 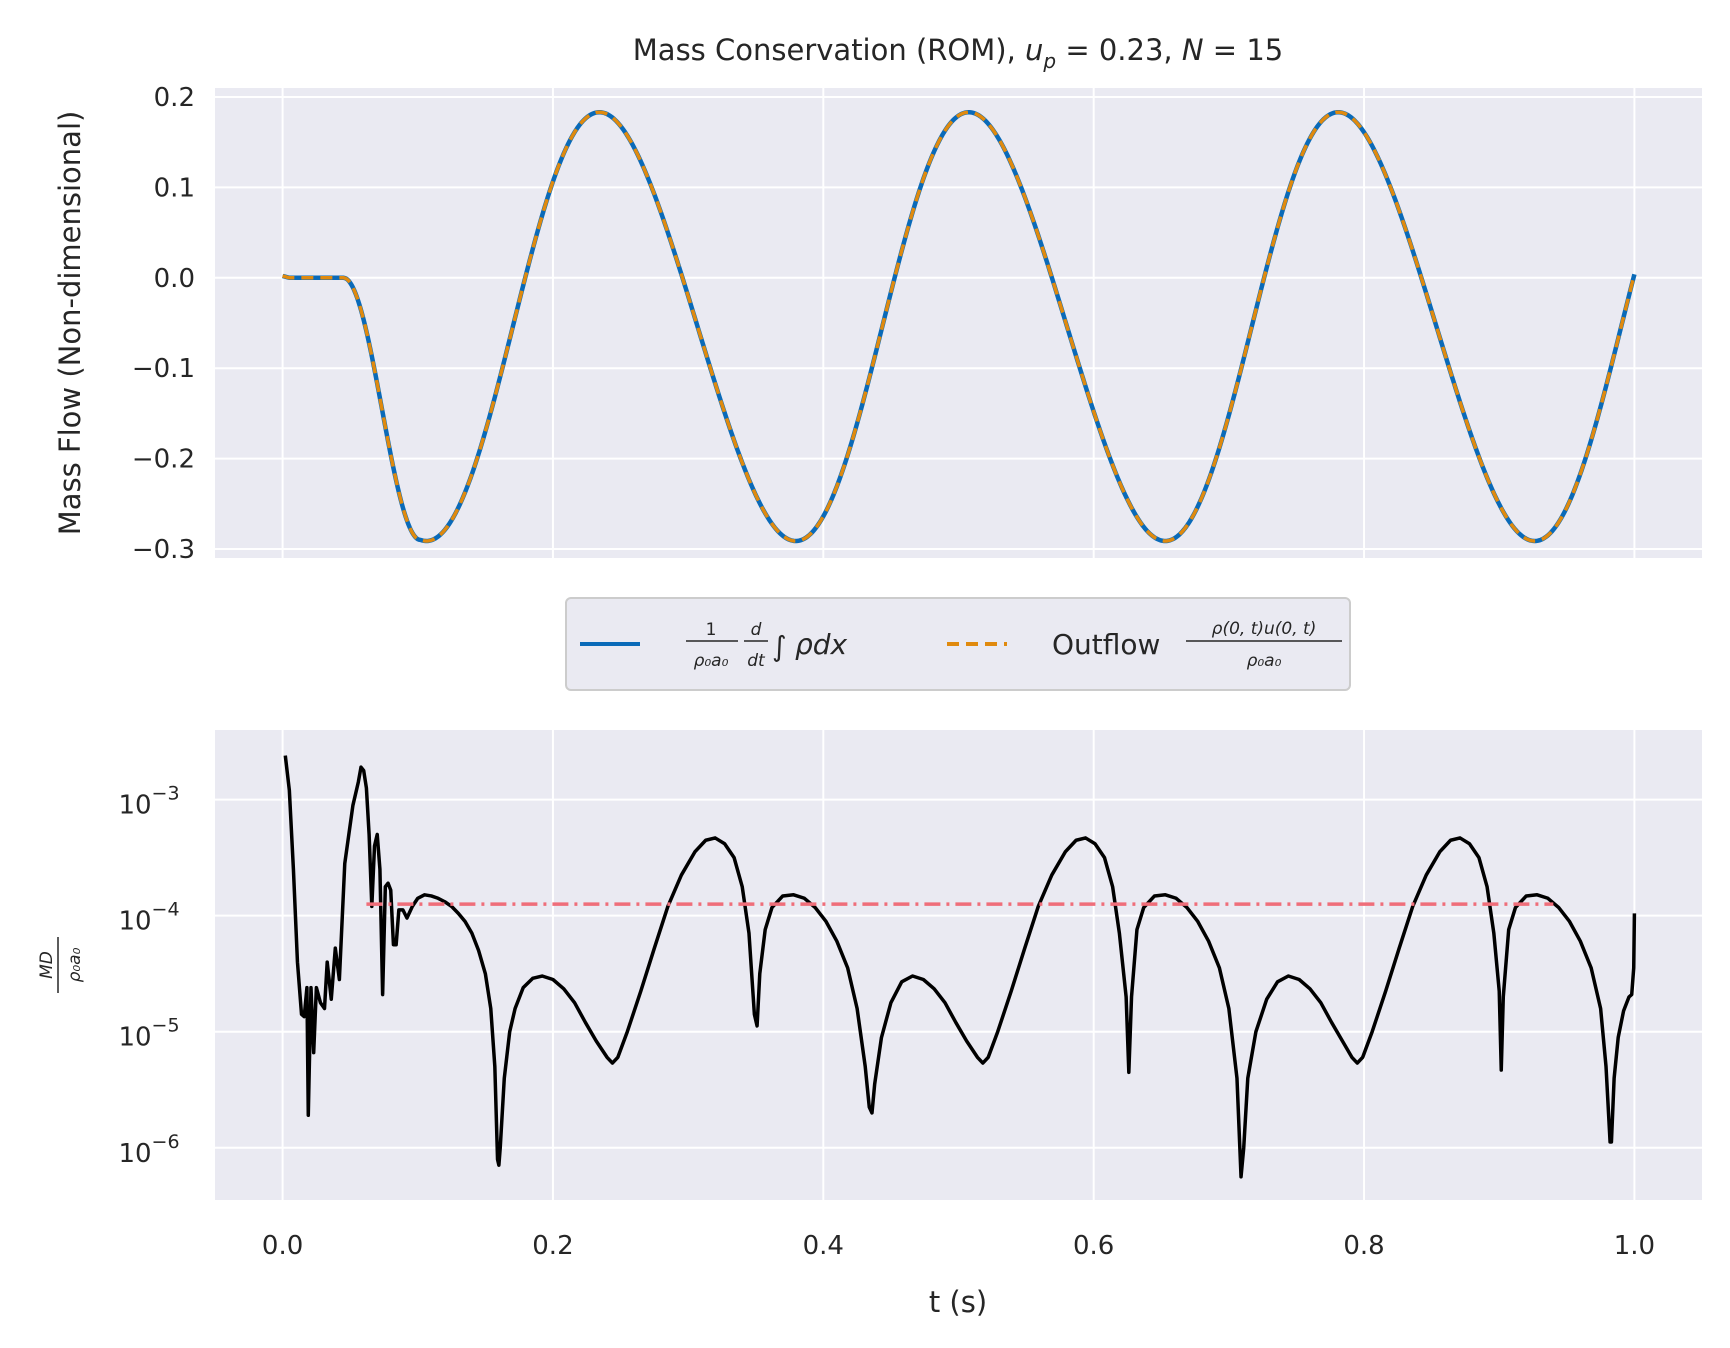 I want to click on bottom-x-tick-label: 0.4, so click(x=823, y=1246).